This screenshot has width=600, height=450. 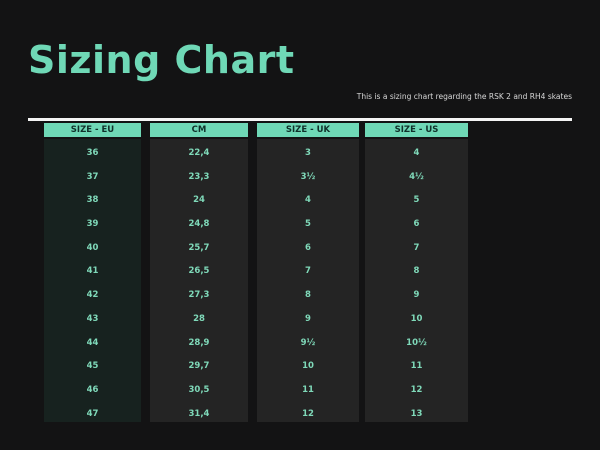 What do you see at coordinates (308, 130) in the screenshot?
I see `column-header: SIZE - UK` at bounding box center [308, 130].